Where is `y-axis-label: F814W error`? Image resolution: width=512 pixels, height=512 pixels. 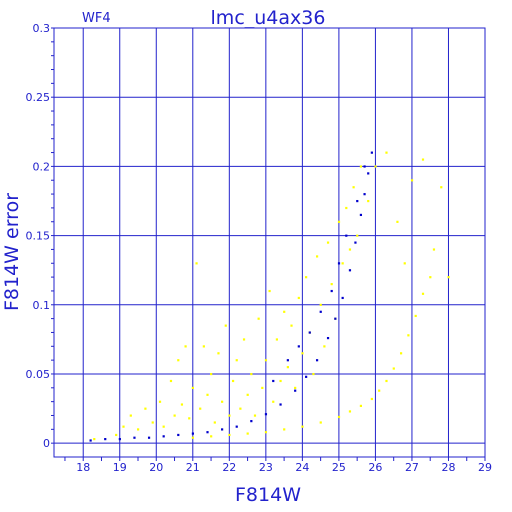 y-axis-label: F814W error is located at coordinates (12, 252).